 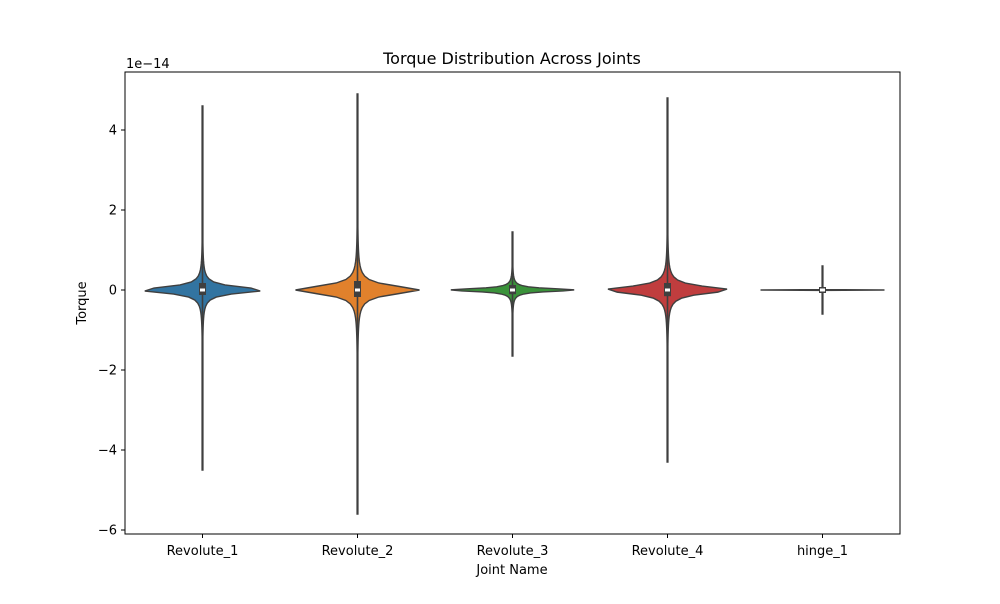 I want to click on y-offset-label: 1e−14, so click(x=148, y=64).